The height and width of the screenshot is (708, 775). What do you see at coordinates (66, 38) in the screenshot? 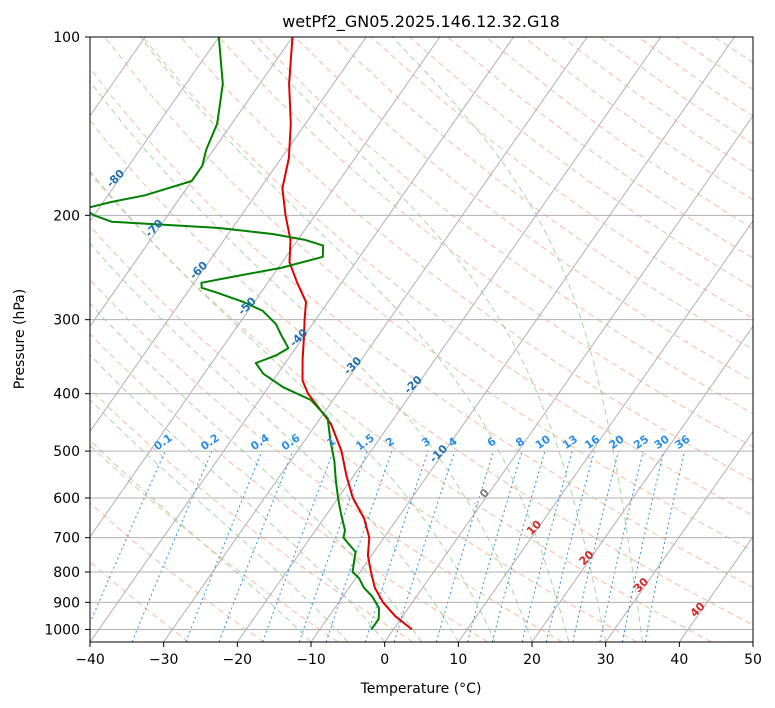
I see `y-tick-label: 100` at bounding box center [66, 38].